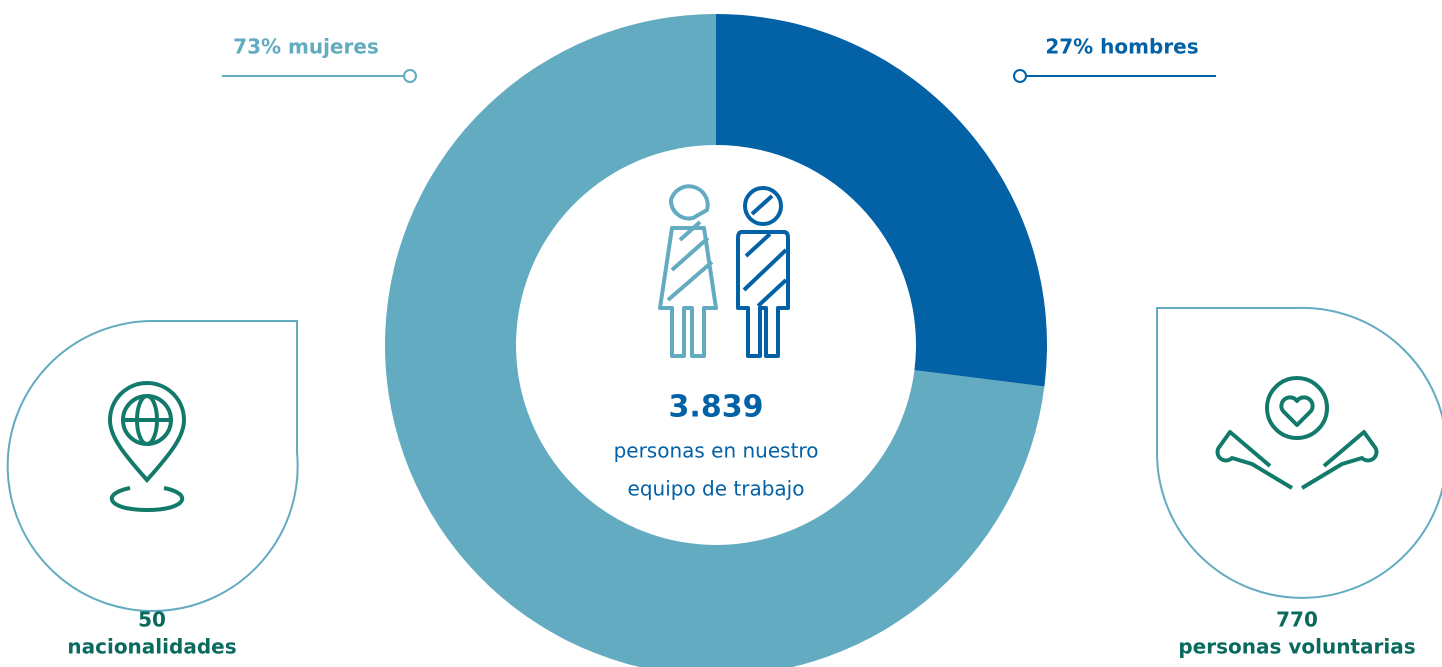  What do you see at coordinates (1297, 433) in the screenshot?
I see `hands-heart-icon` at bounding box center [1297, 433].